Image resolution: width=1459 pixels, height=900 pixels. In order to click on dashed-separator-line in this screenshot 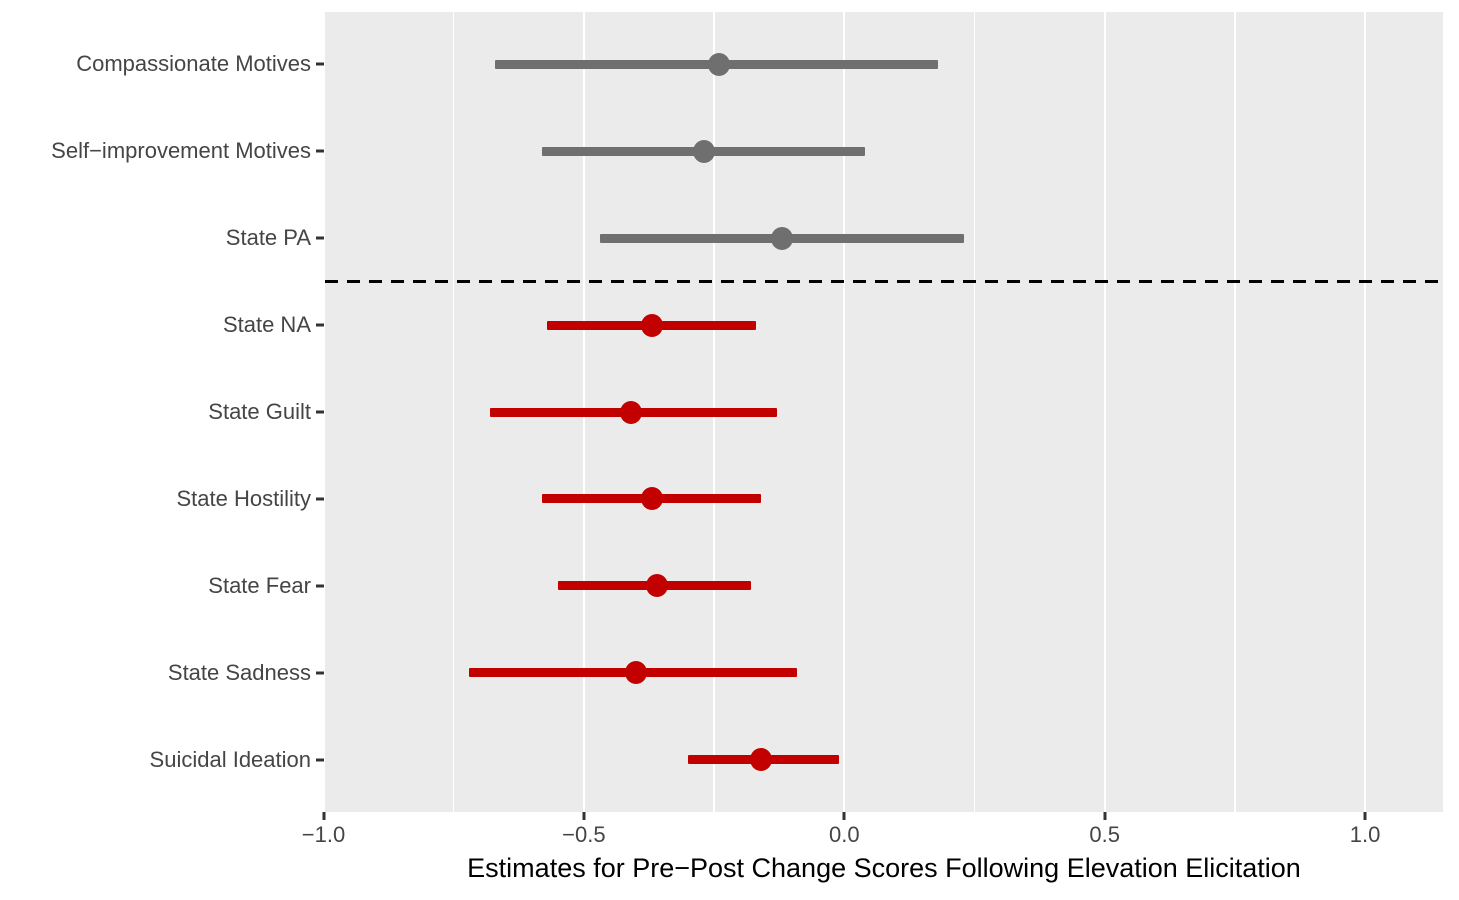, I will do `click(884, 282)`.